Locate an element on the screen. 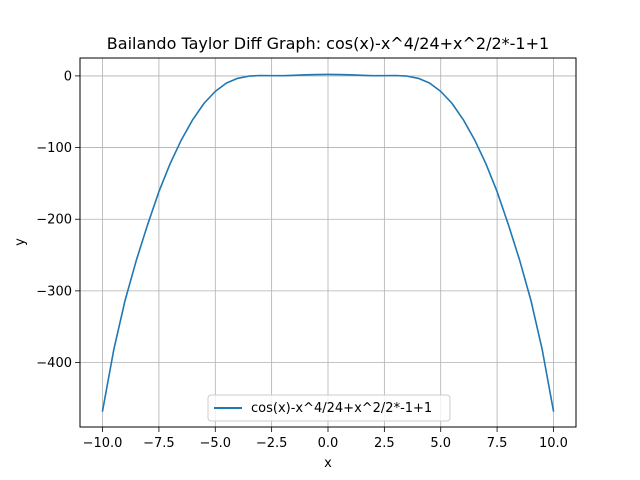 This screenshot has height=480, width=640. legend: cos(x)-x^4/24+x^2/2*-1+1 is located at coordinates (329, 408).